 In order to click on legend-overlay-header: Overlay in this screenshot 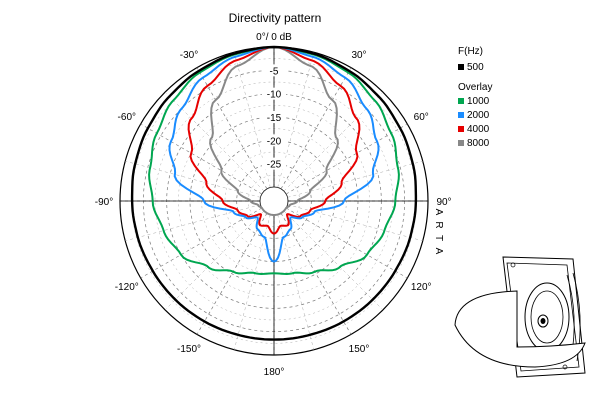, I will do `click(475, 87)`.